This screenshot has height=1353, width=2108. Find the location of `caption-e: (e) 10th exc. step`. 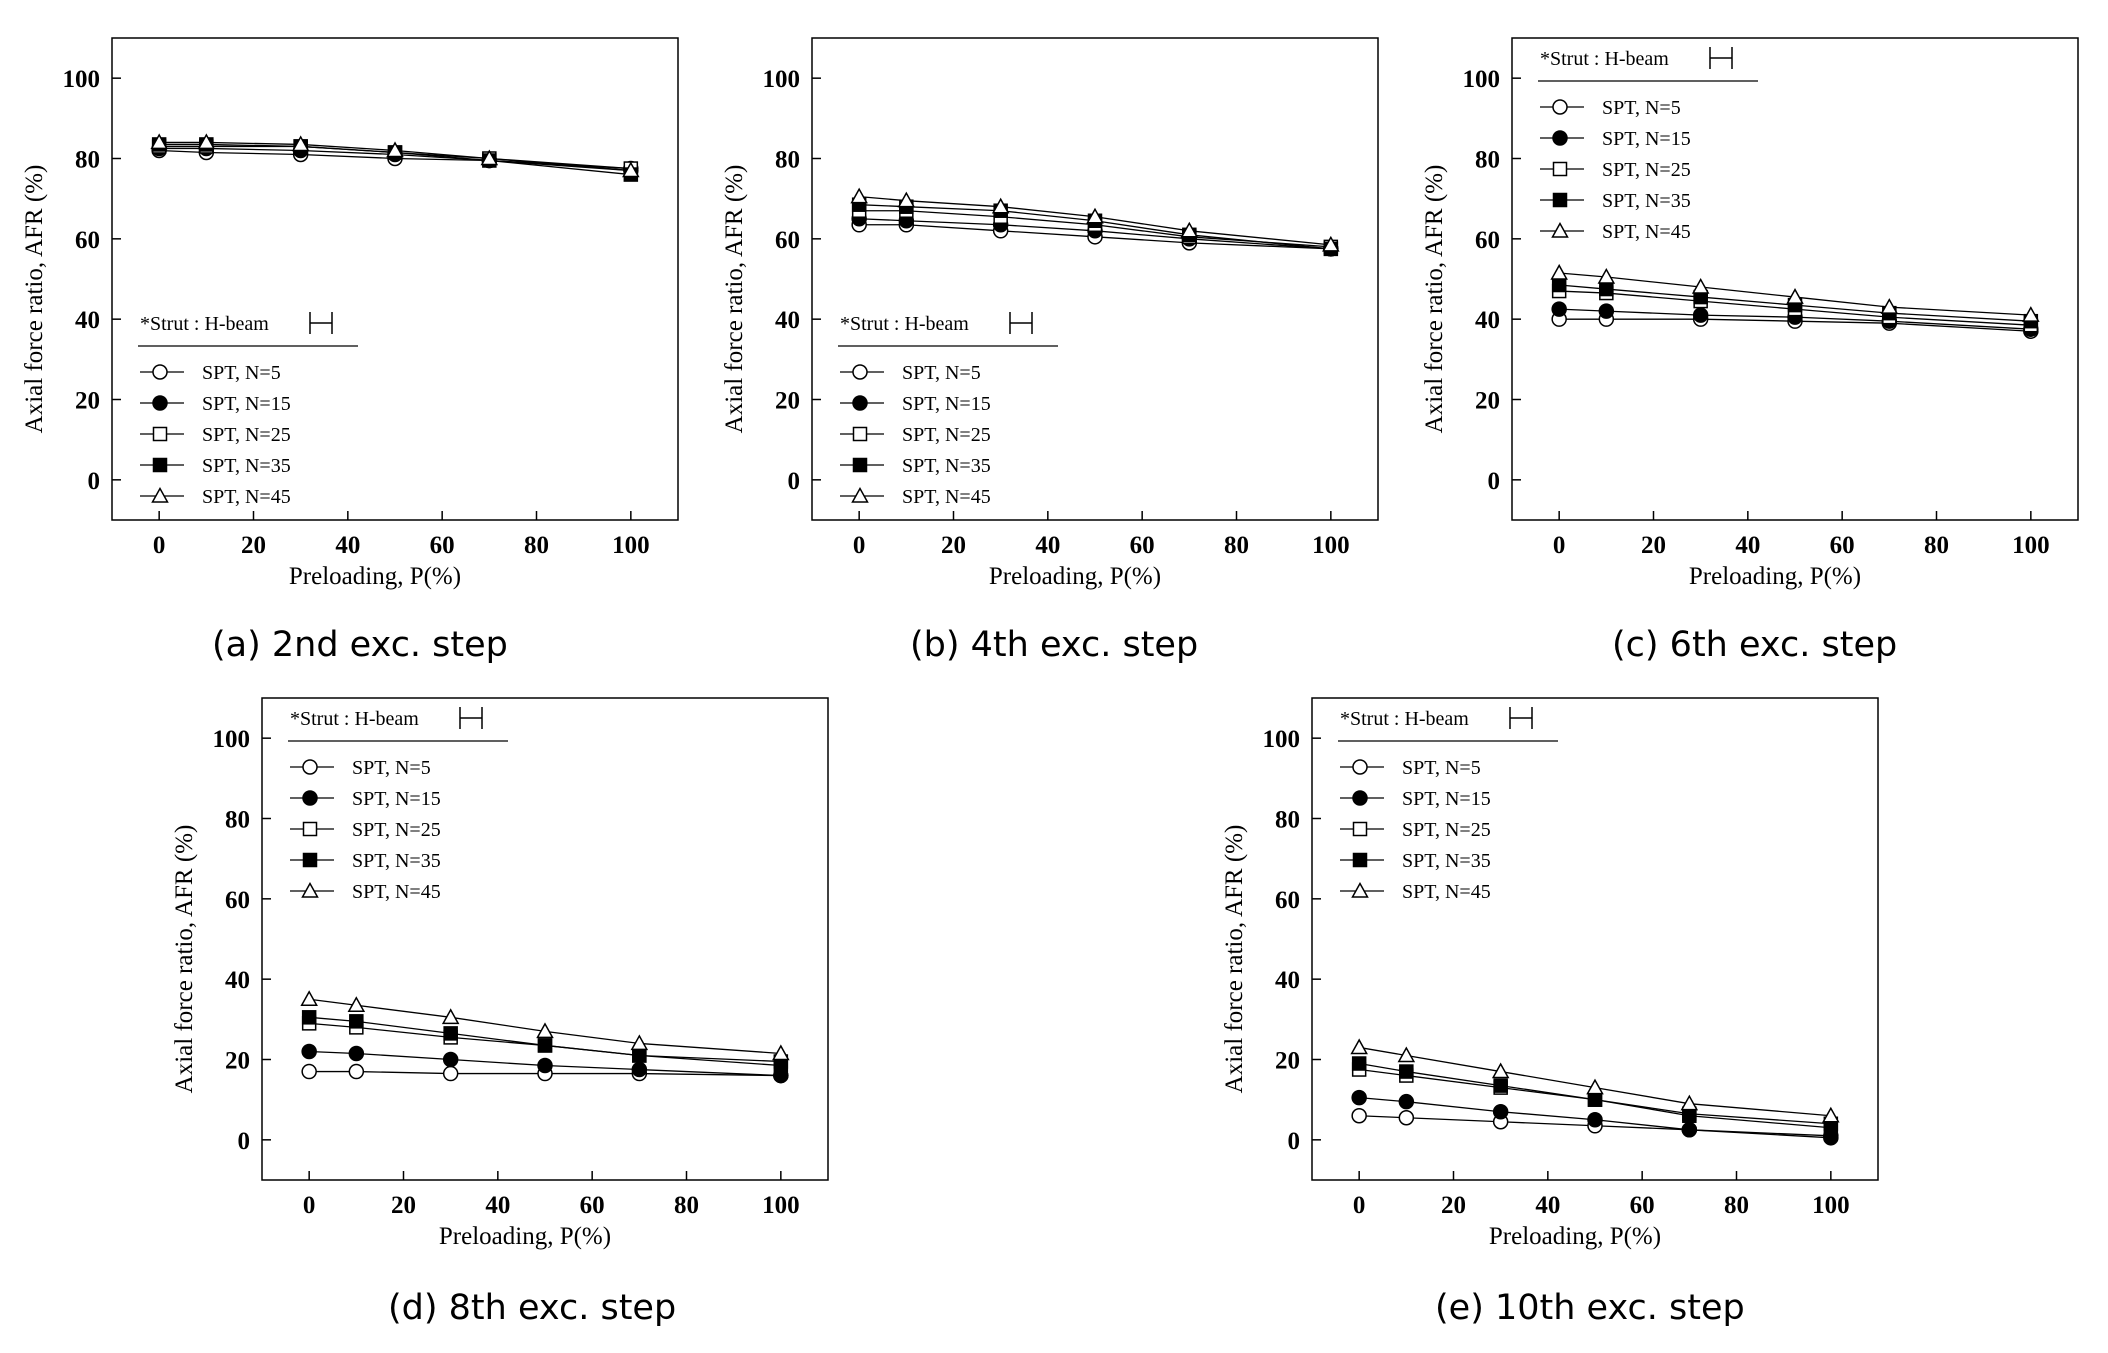

caption-e: (e) 10th exc. step is located at coordinates (1590, 1308).